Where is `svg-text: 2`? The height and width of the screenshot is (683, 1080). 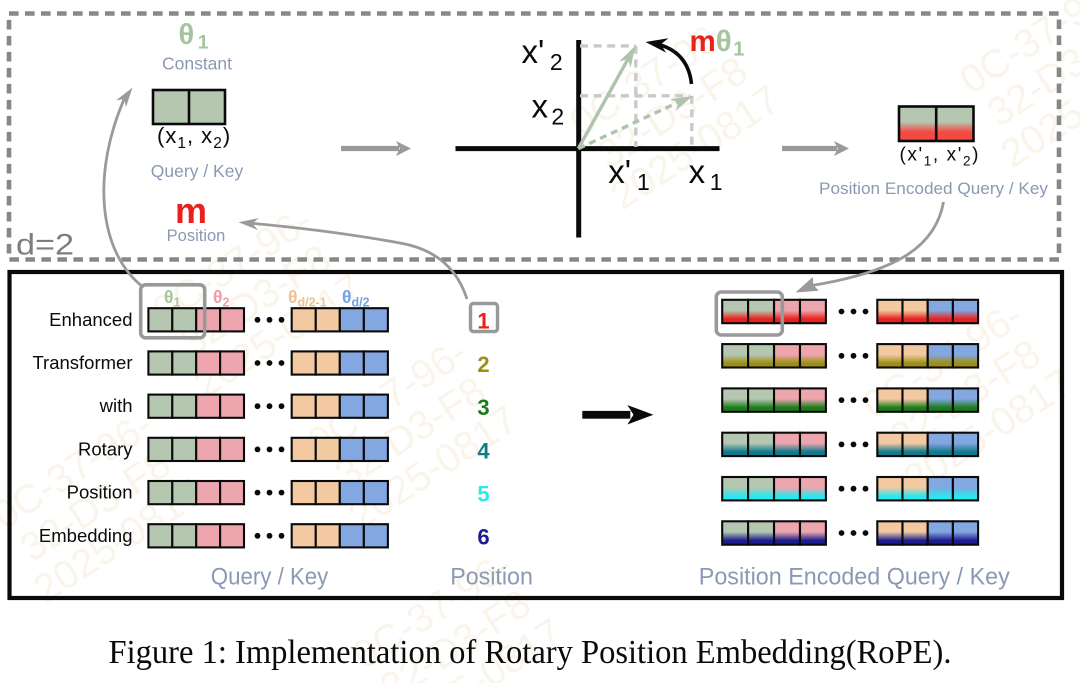
svg-text: 2 is located at coordinates (483, 364).